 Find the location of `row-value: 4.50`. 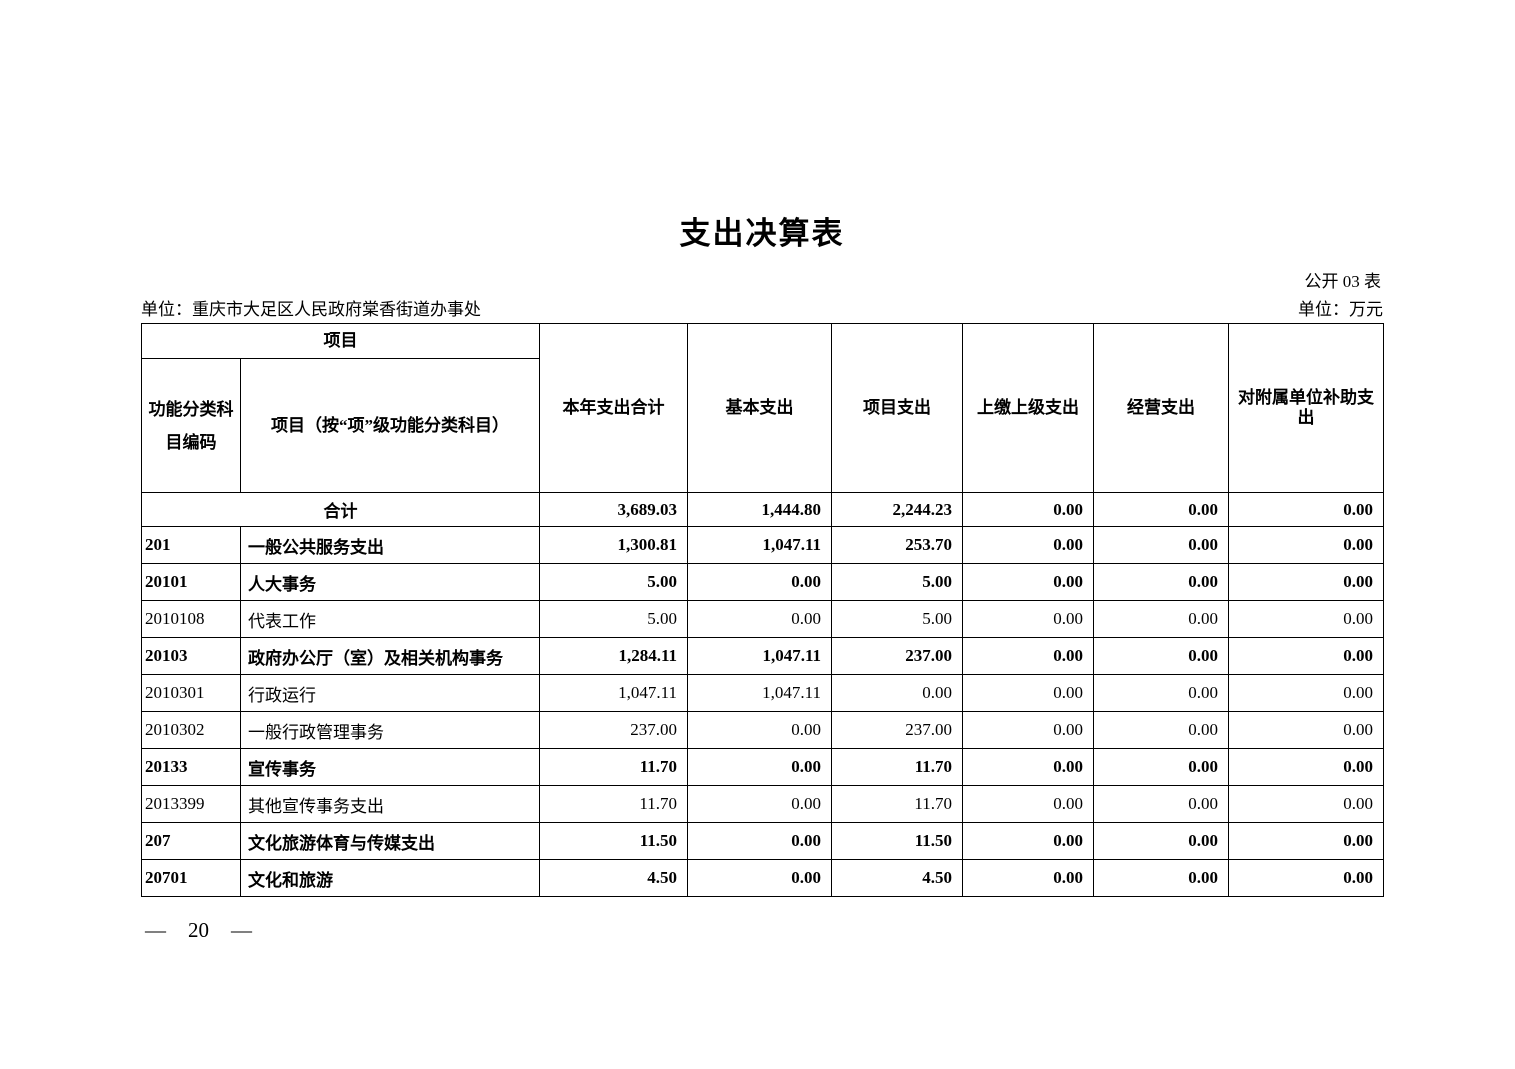

row-value: 4.50 is located at coordinates (613, 878).